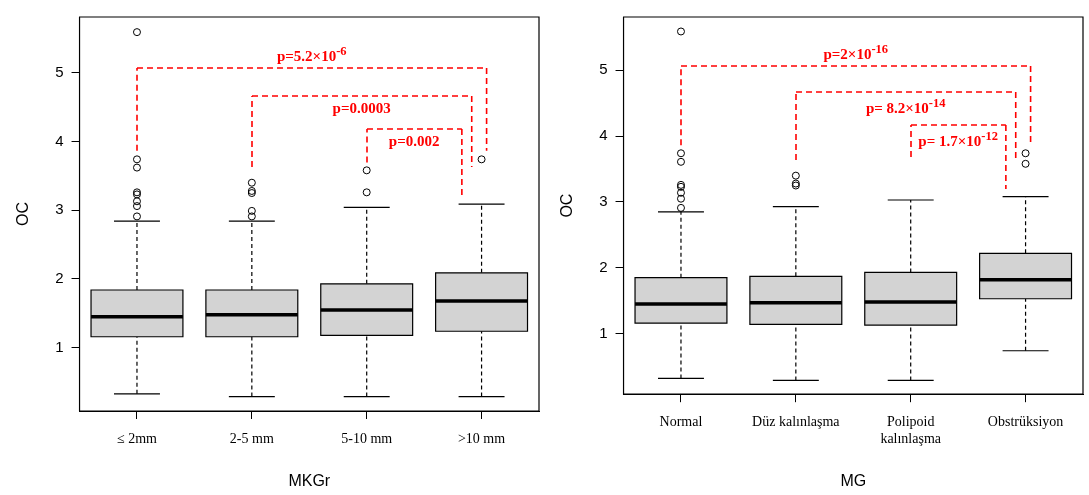 The image size is (1089, 495). I want to click on x-tick-label: Düz kalınlaşma, so click(796, 422).